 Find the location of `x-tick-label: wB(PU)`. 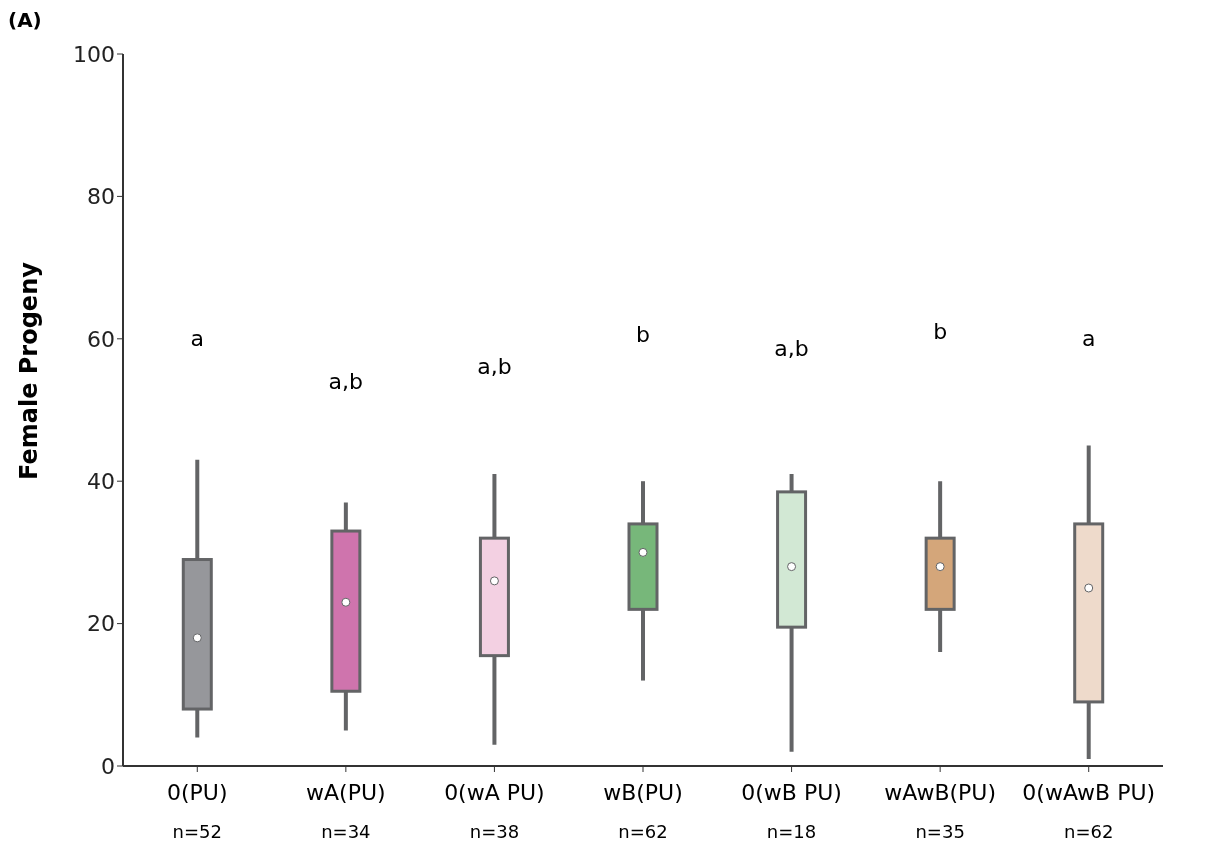

x-tick-label: wB(PU) is located at coordinates (643, 792).